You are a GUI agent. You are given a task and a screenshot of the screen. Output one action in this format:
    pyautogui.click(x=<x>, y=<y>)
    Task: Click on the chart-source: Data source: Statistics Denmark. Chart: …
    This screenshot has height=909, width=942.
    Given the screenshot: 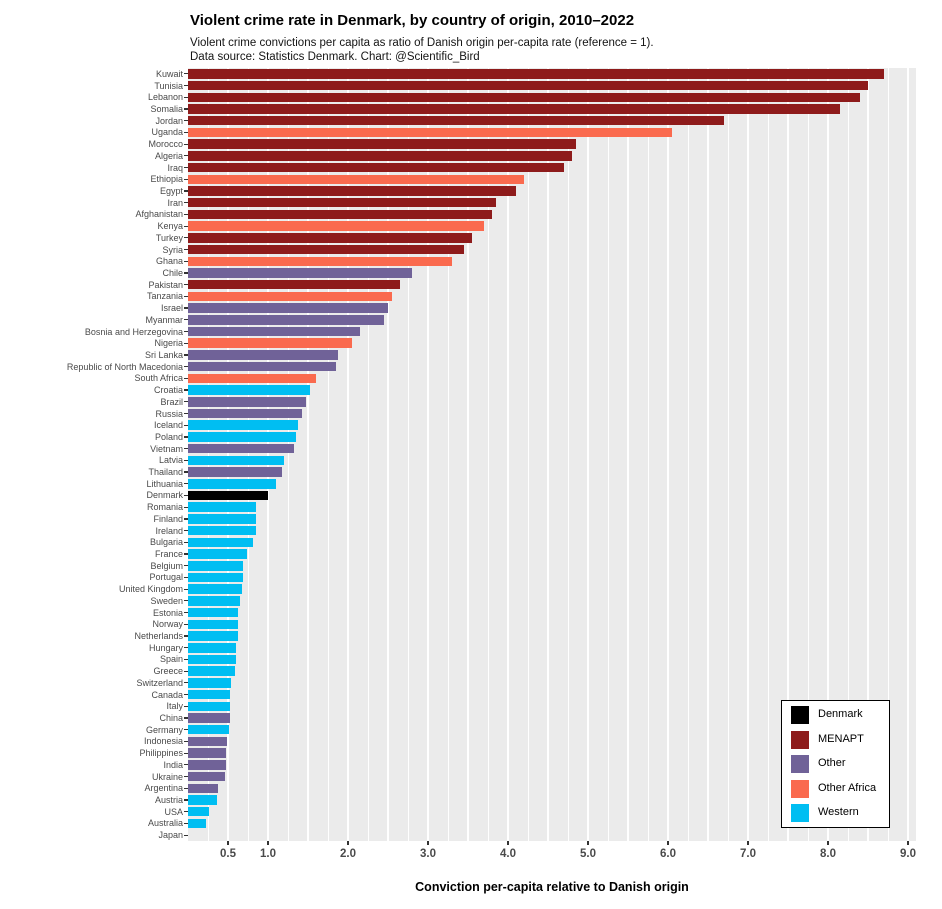 What is the action you would take?
    pyautogui.click(x=335, y=57)
    